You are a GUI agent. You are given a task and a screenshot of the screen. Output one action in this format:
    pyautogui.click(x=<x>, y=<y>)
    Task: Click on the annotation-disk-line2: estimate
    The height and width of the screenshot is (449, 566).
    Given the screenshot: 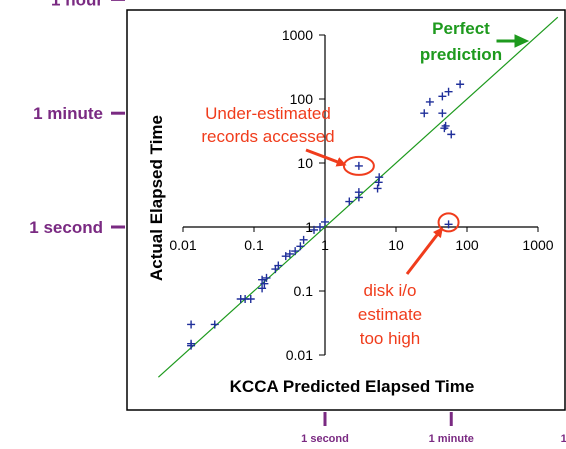 What is the action you would take?
    pyautogui.click(x=390, y=314)
    